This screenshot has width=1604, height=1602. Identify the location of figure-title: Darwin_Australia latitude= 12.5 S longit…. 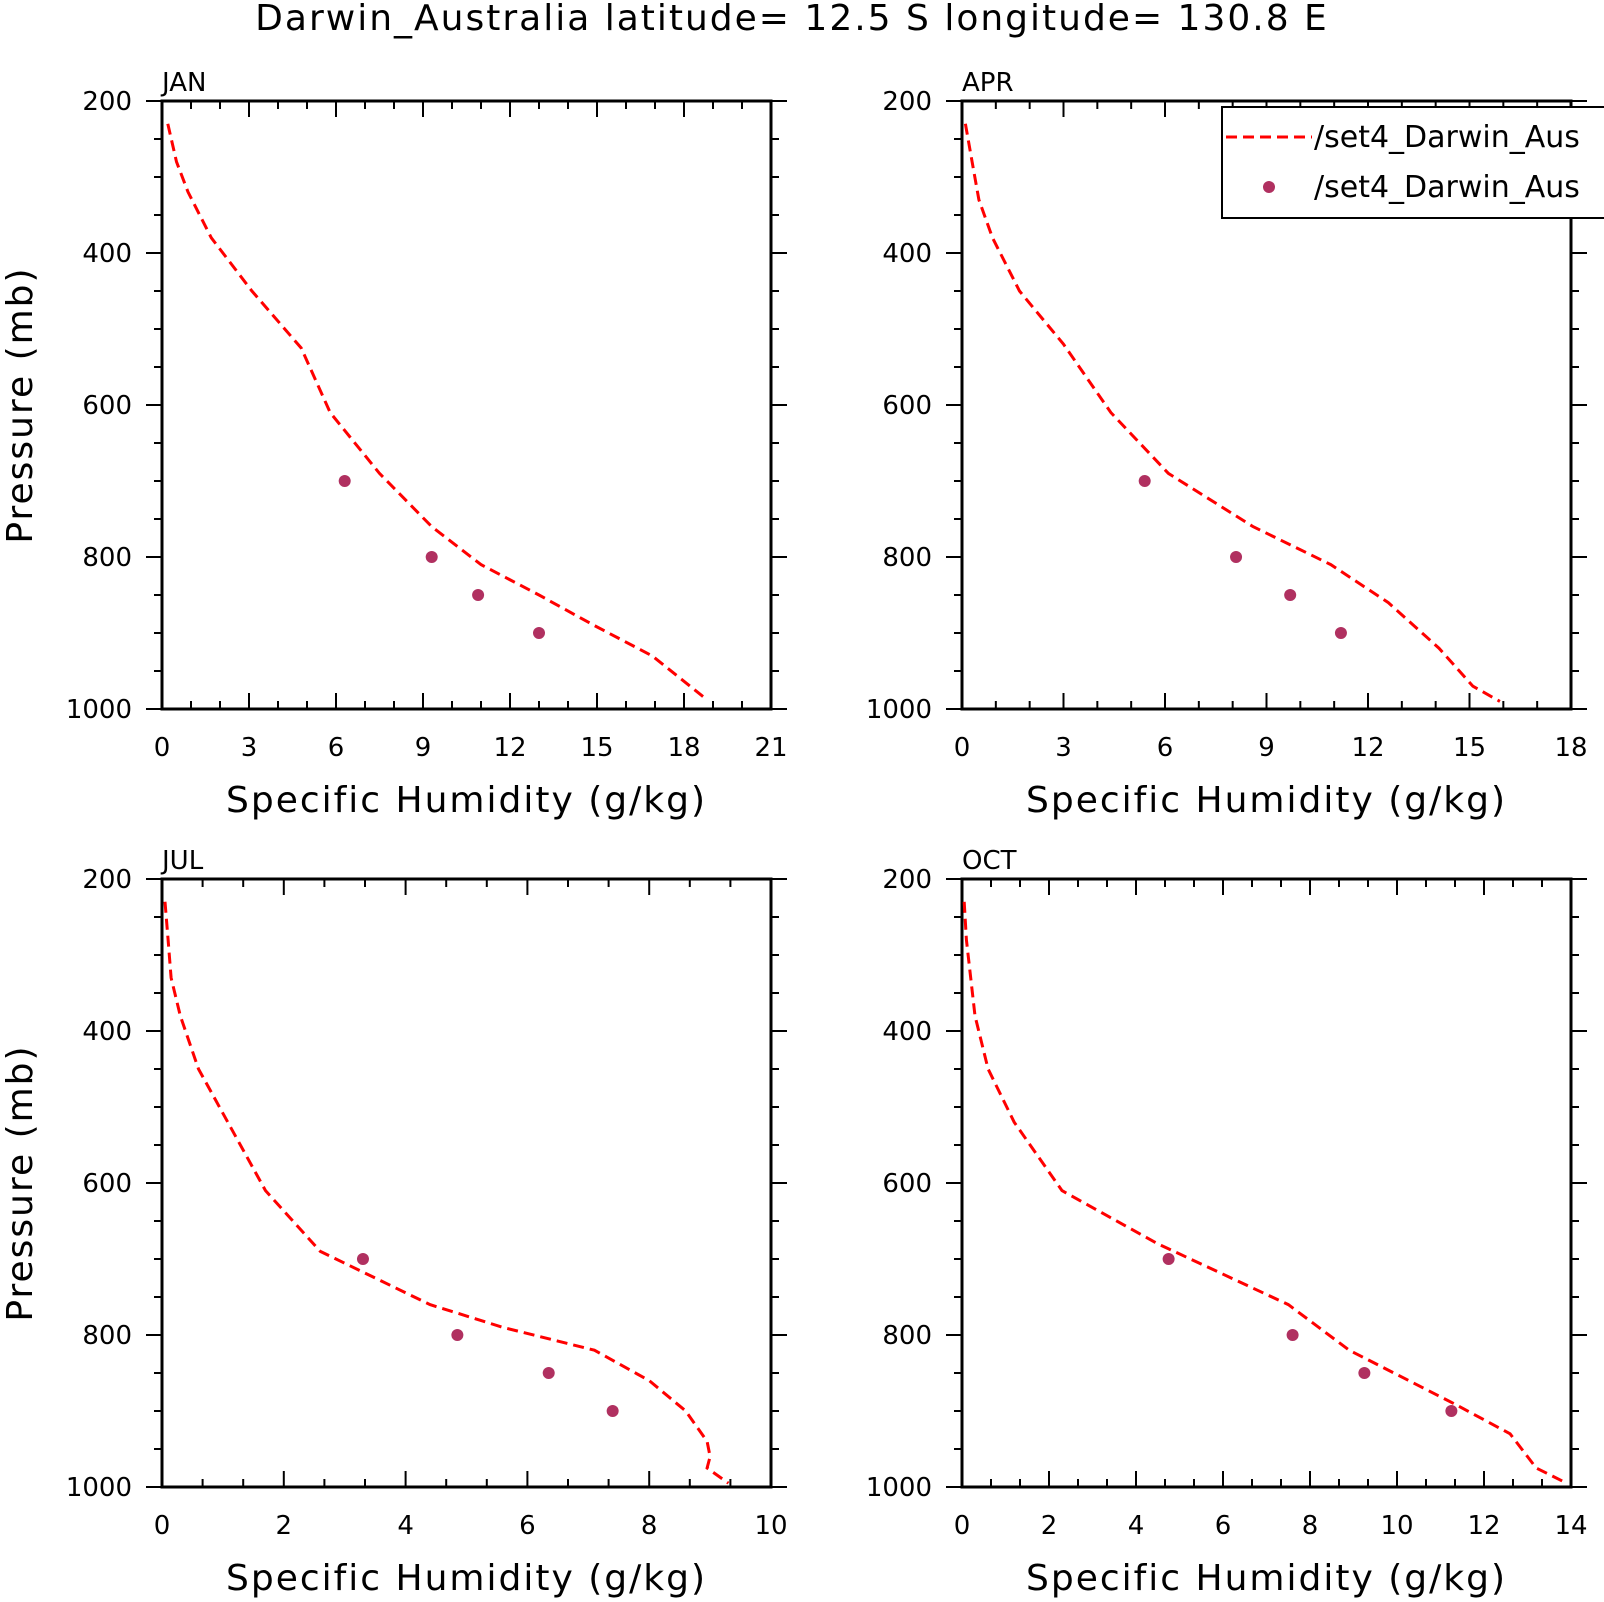
(792, 19).